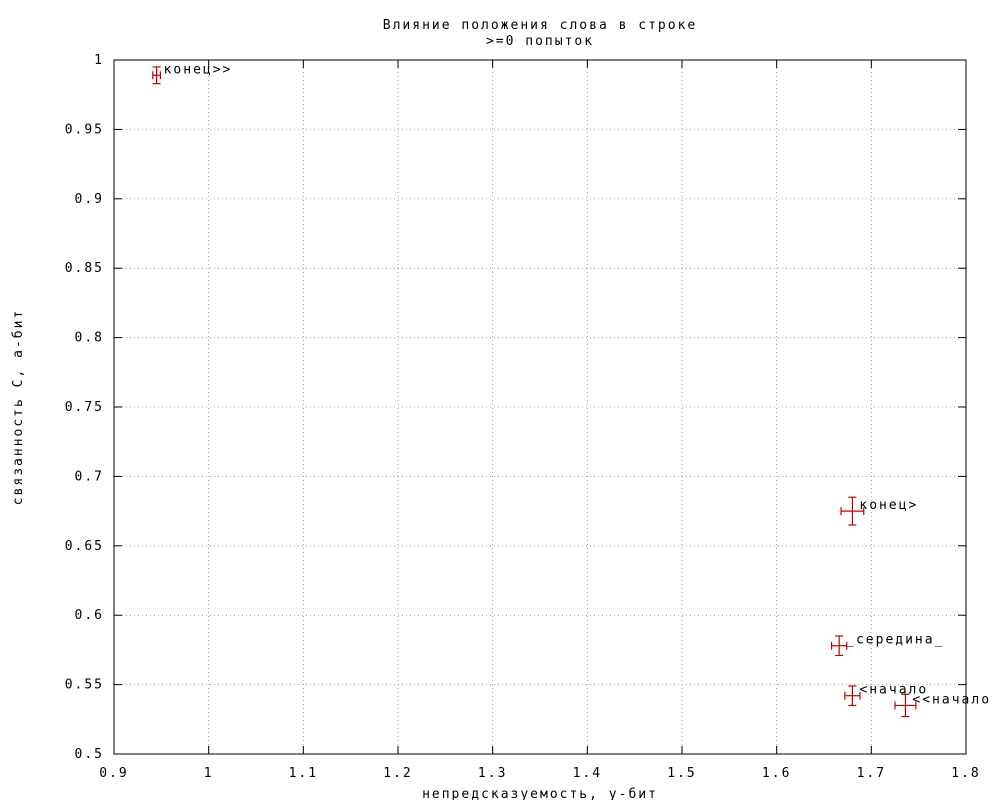 The width and height of the screenshot is (1000, 800). What do you see at coordinates (492, 773) in the screenshot?
I see `x-tick-label: 1.3` at bounding box center [492, 773].